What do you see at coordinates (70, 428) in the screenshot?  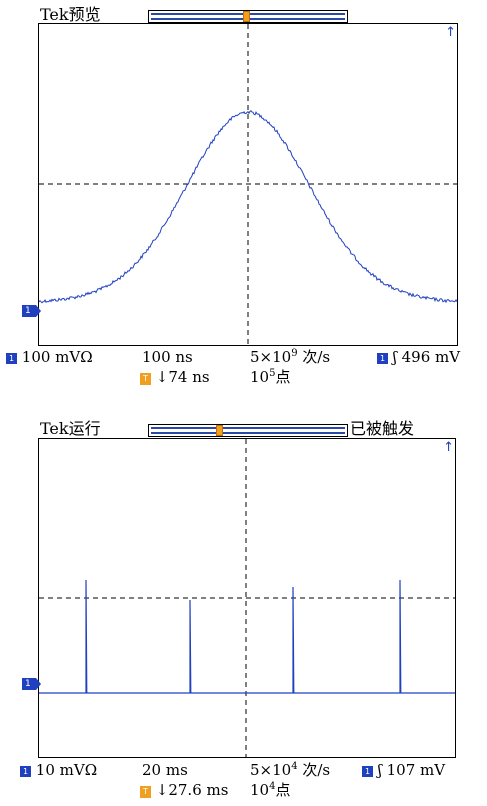 I see `status-left: Tek运行` at bounding box center [70, 428].